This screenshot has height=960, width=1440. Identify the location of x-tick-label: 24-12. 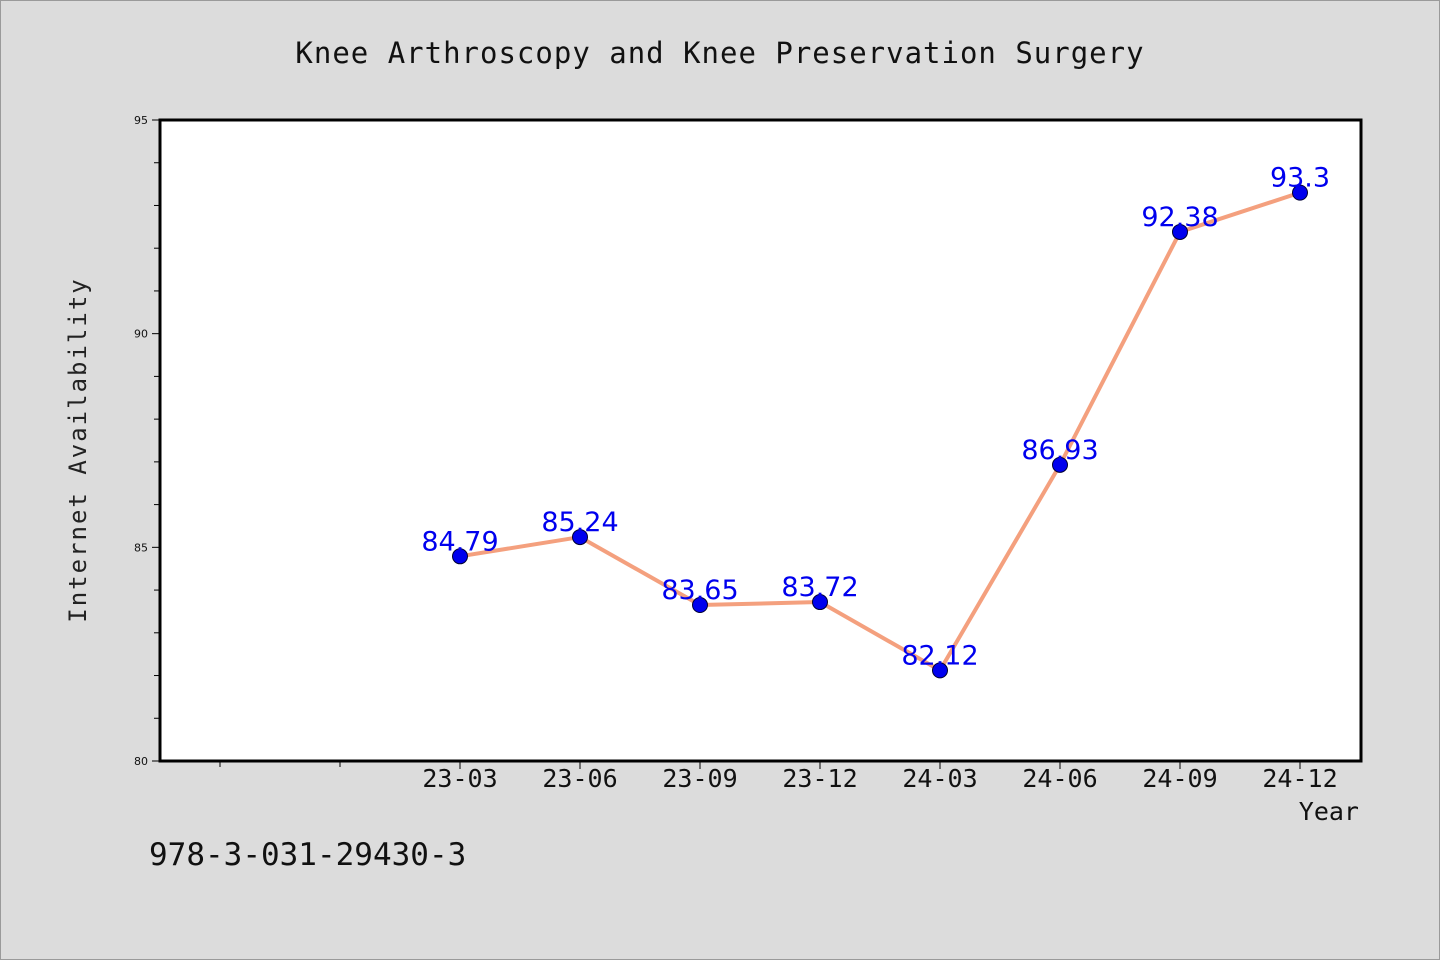
(1299, 778).